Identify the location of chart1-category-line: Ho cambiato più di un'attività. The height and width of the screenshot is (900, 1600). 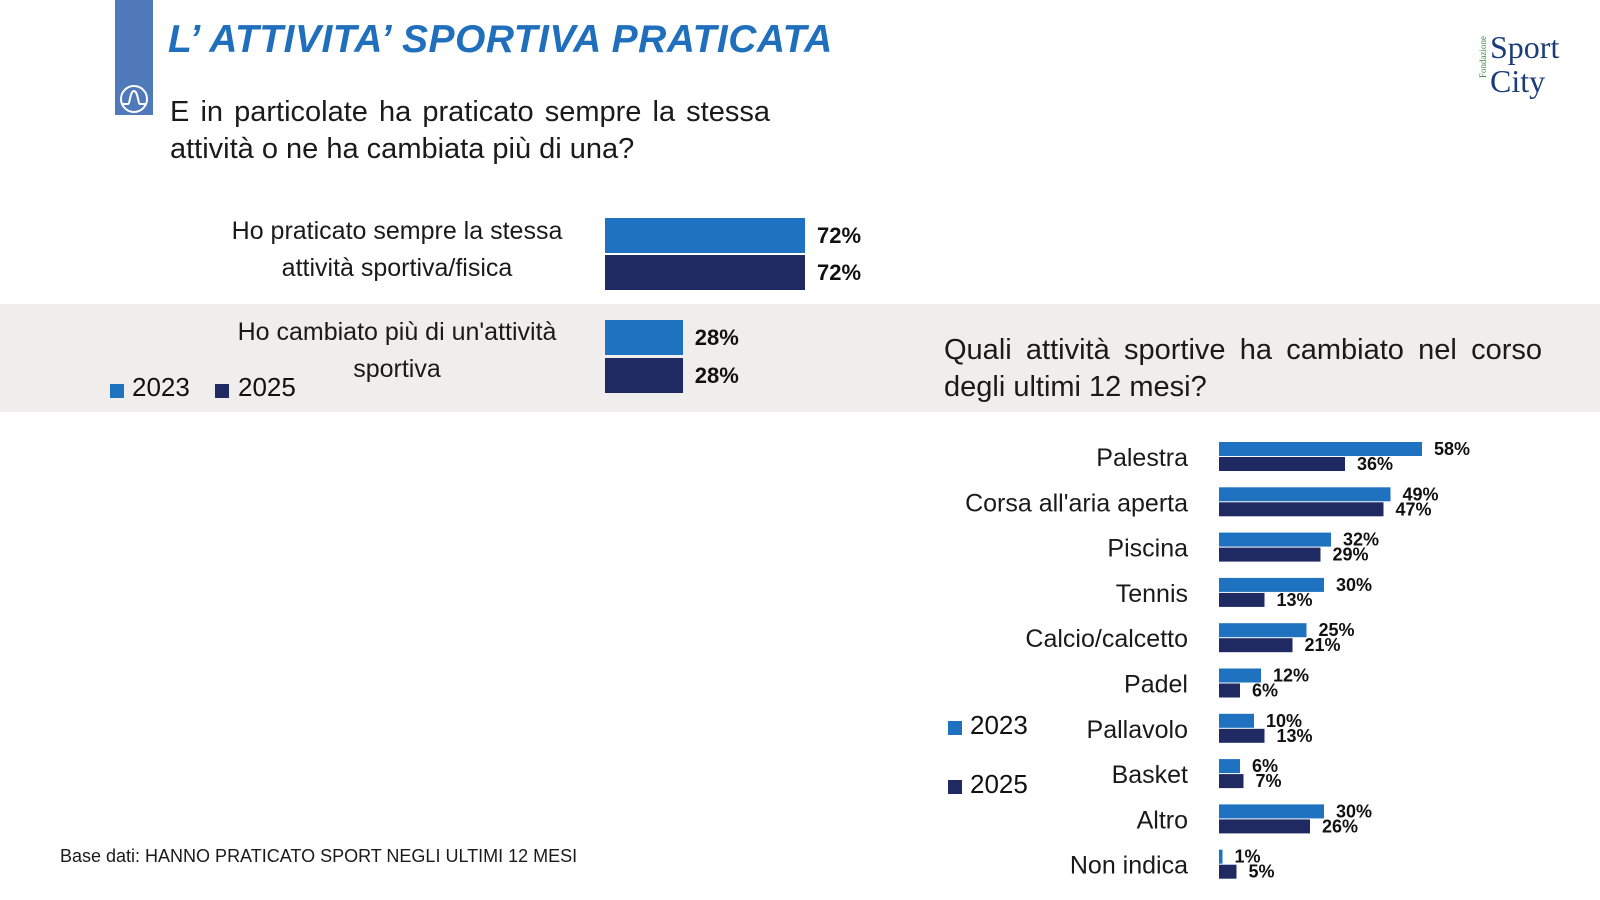
(397, 332).